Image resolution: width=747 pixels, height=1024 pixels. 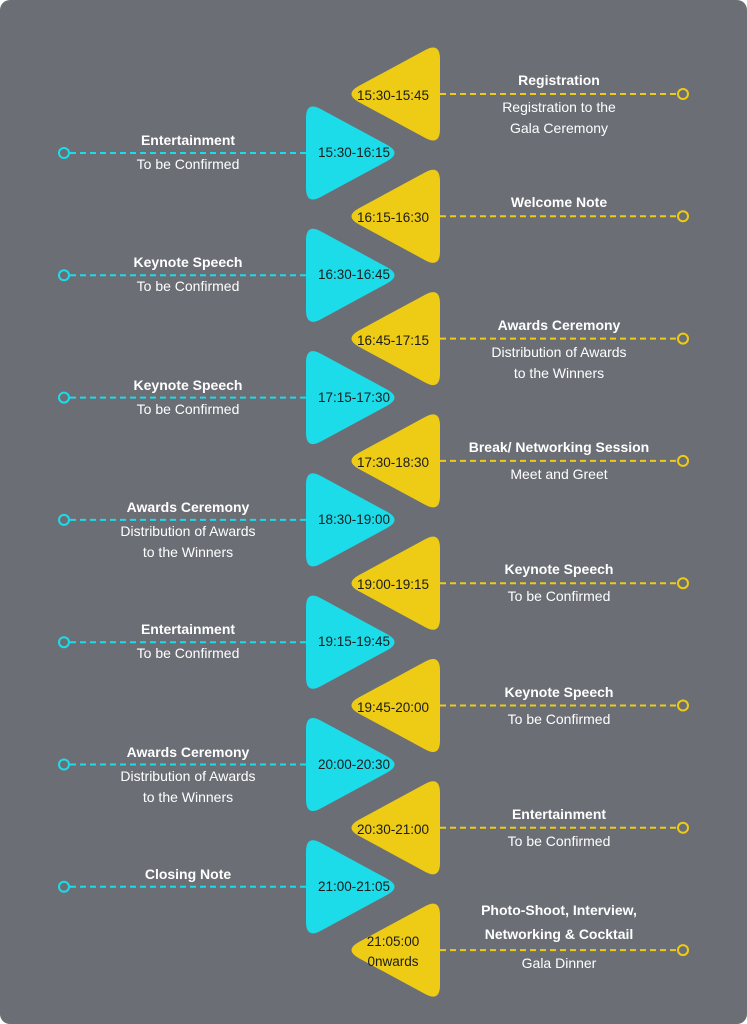 What do you see at coordinates (354, 152) in the screenshot?
I see `time-label: 15:30-16:15` at bounding box center [354, 152].